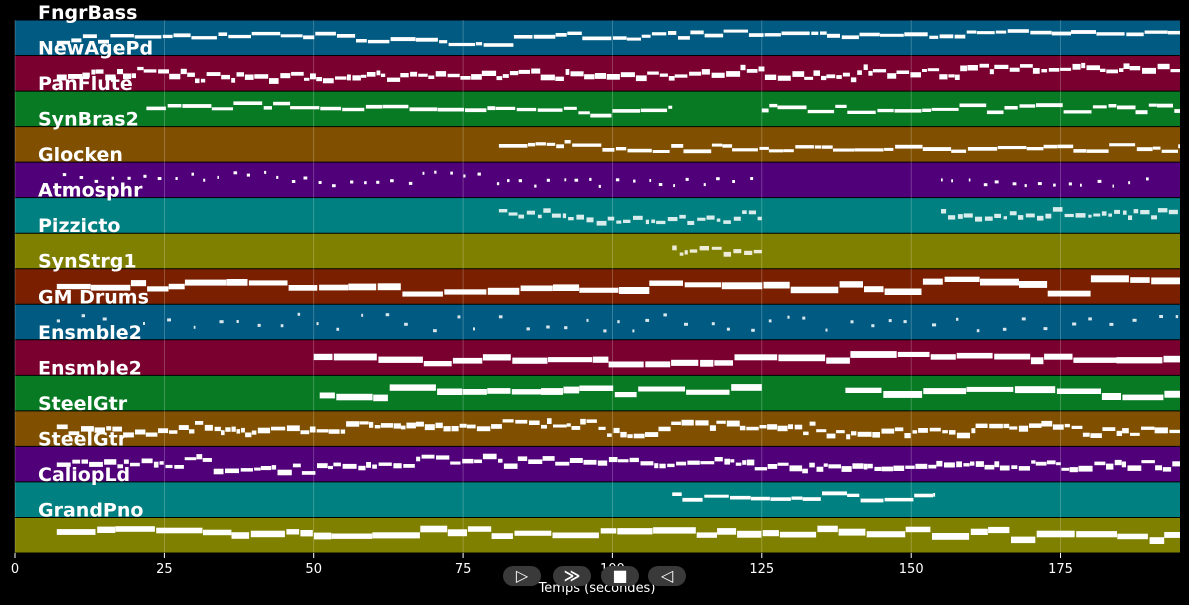 The image size is (1189, 605). I want to click on x-tick-label: 50, so click(313, 569).